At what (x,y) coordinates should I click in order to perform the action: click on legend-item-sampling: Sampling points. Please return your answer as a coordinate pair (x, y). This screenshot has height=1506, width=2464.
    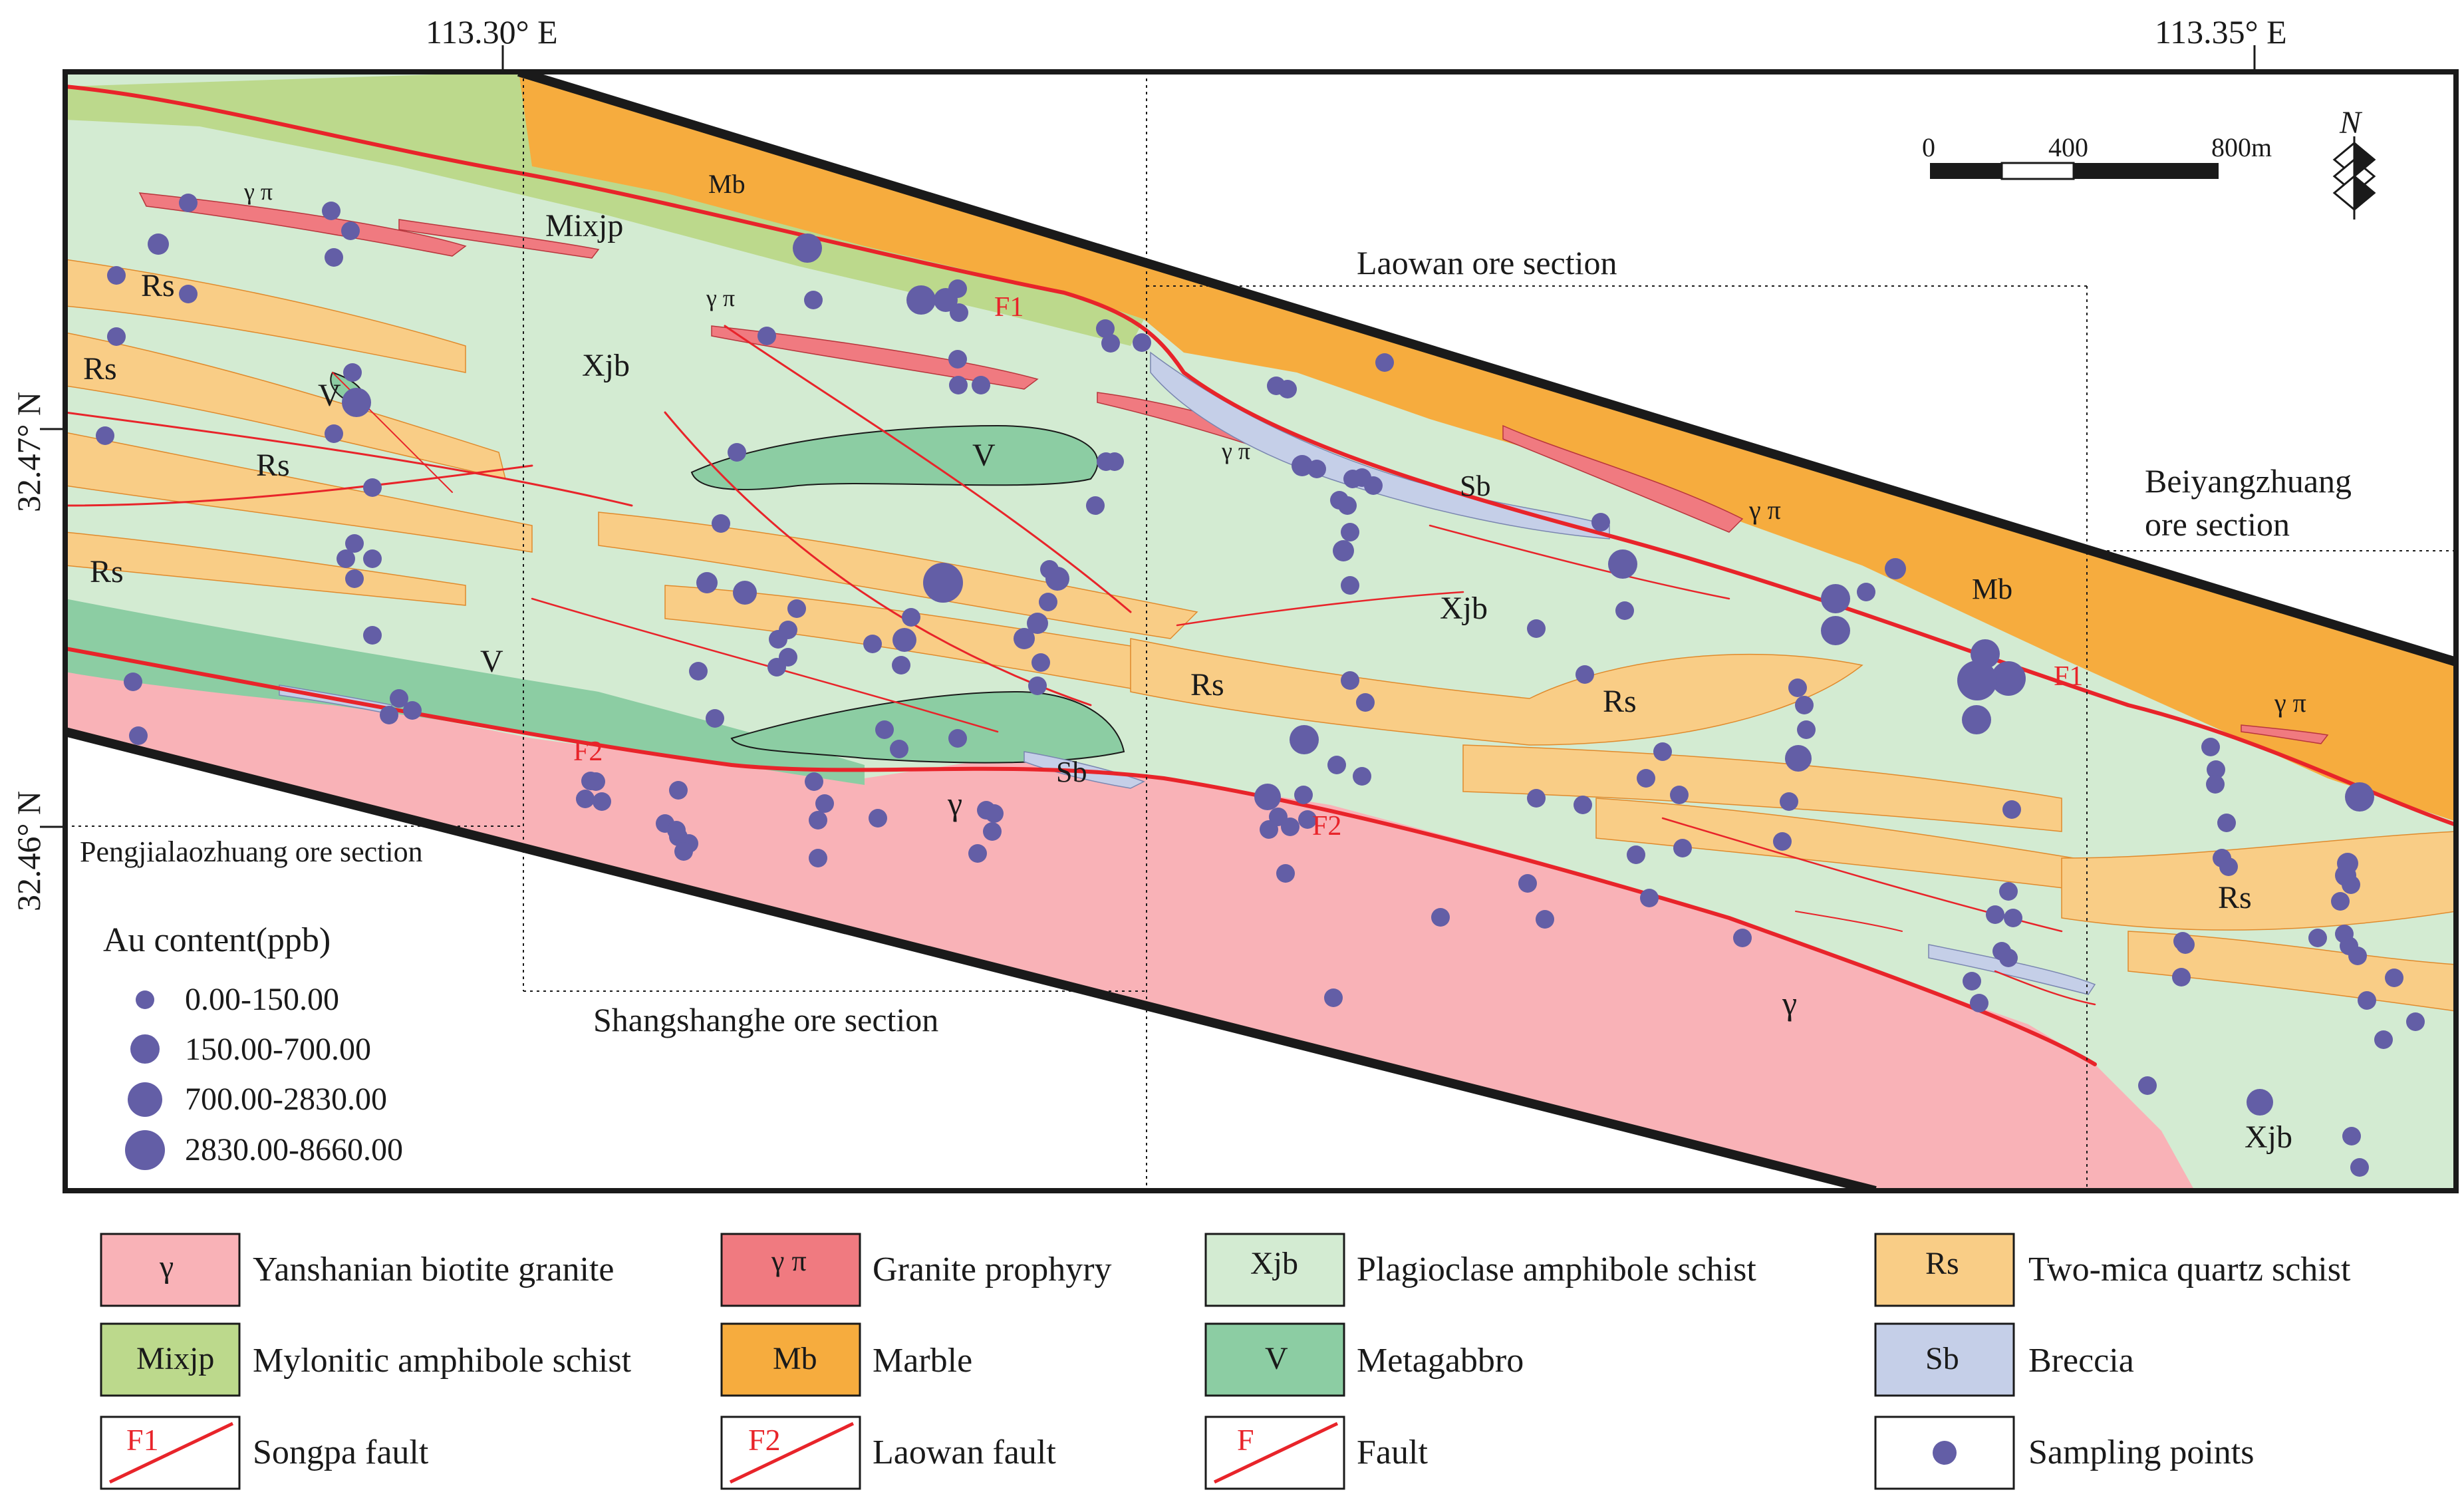
    Looking at the image, I should click on (2064, 1453).